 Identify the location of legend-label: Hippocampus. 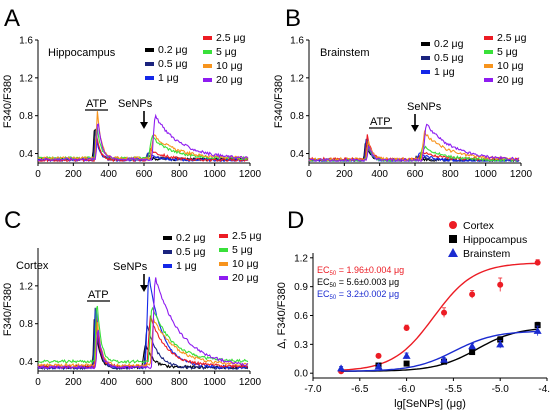
(495, 240).